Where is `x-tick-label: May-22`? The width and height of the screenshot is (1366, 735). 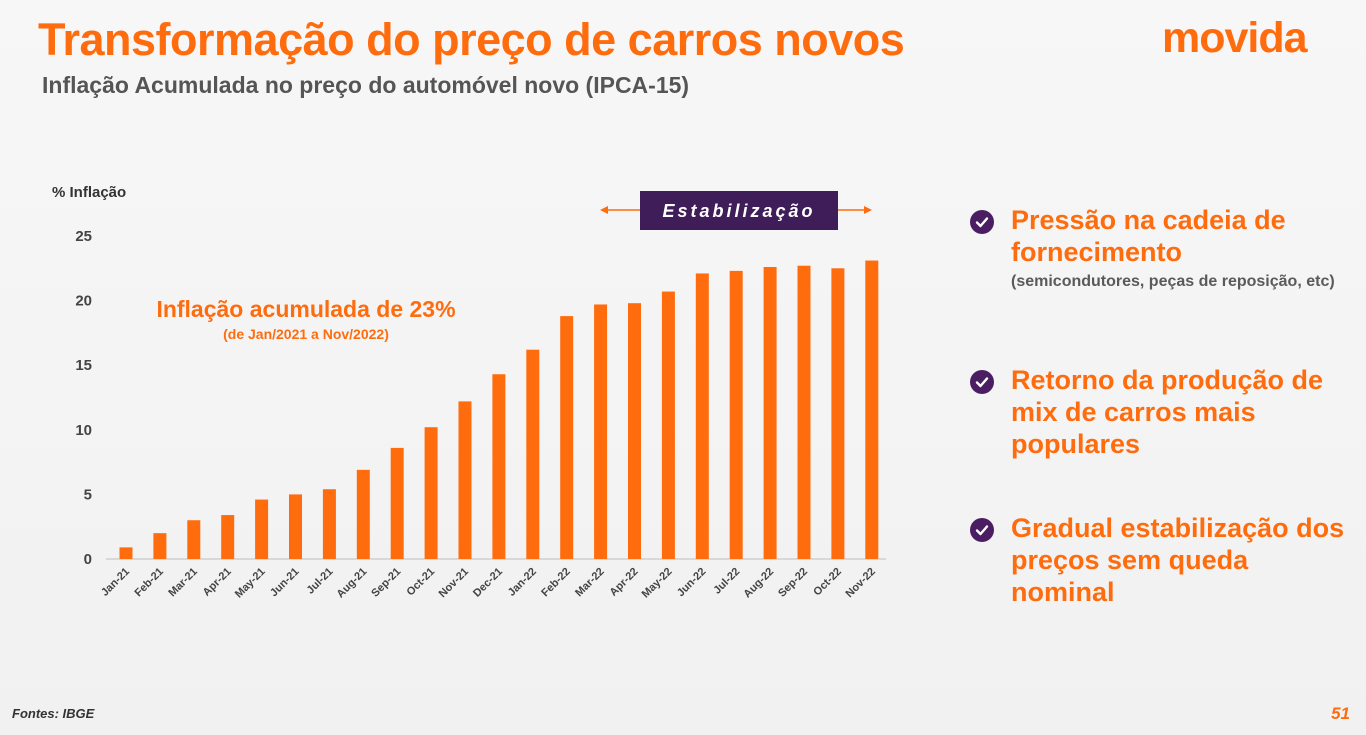
x-tick-label: May-22 is located at coordinates (657, 583).